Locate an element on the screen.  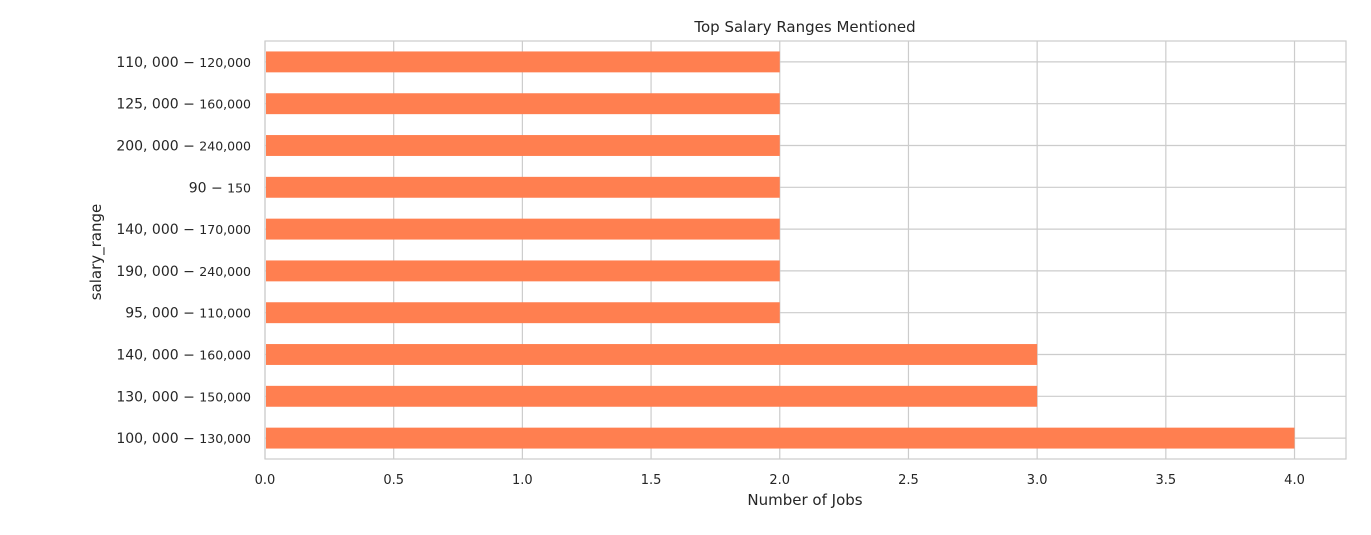
y-axis-title: salary_range is located at coordinates (96, 252).